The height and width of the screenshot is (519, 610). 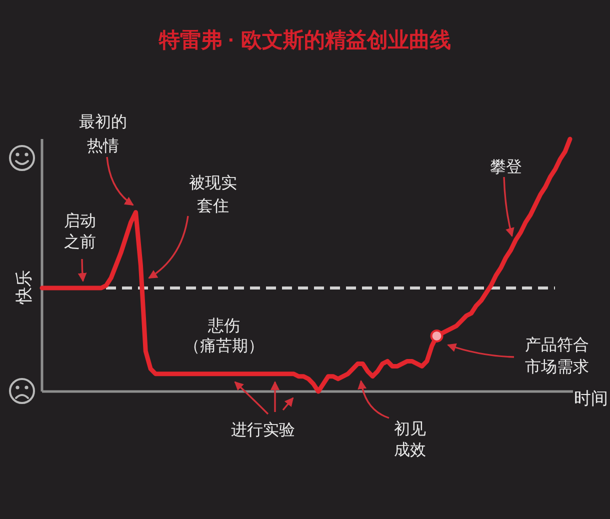 I want to click on annotation: 进行实验, so click(x=263, y=410).